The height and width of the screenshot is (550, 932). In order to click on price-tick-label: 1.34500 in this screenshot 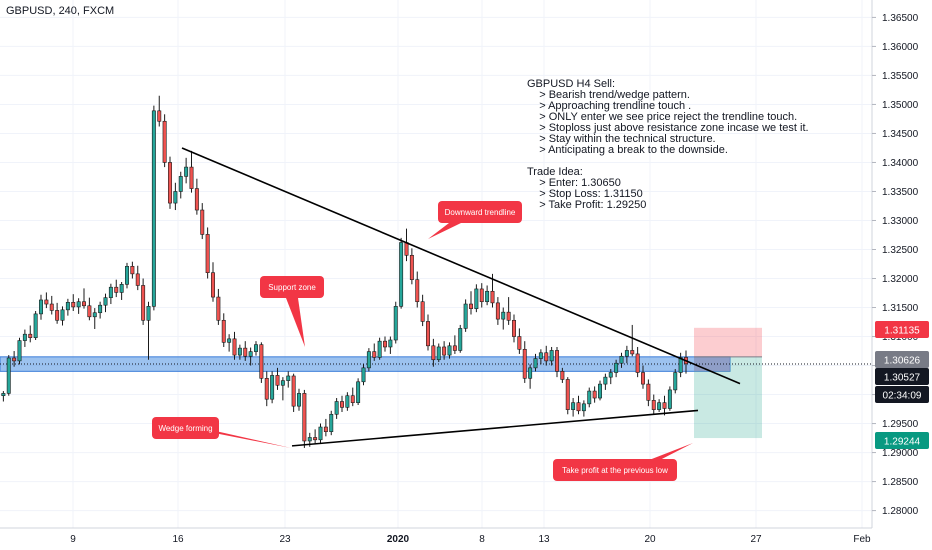, I will do `click(900, 134)`.